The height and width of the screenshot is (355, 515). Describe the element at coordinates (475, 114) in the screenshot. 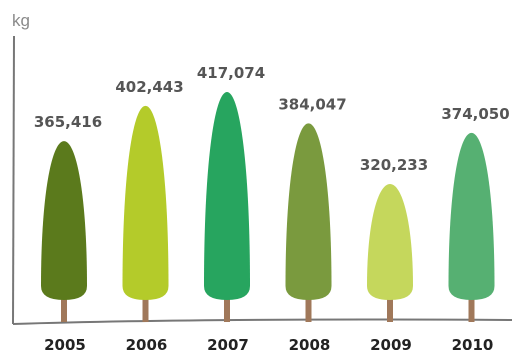

I see `value-label-2010: 374,050` at that location.